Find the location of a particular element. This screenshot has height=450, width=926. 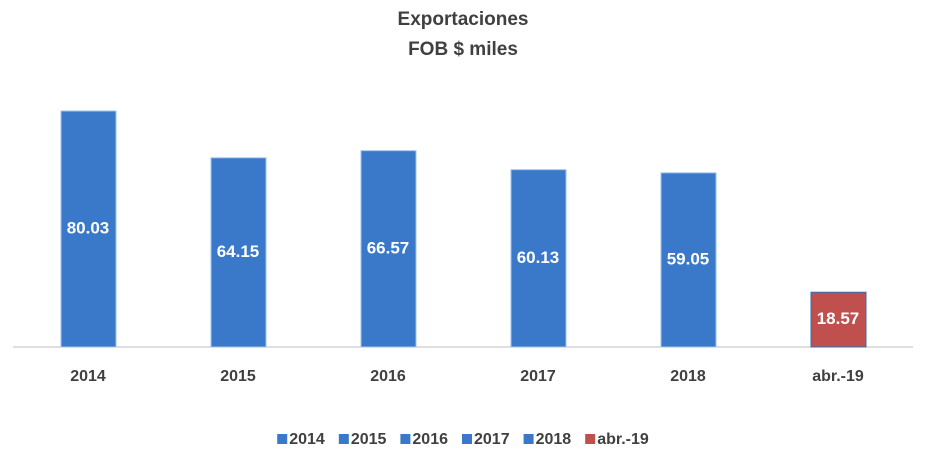

legend-label: 2017 is located at coordinates (492, 439).